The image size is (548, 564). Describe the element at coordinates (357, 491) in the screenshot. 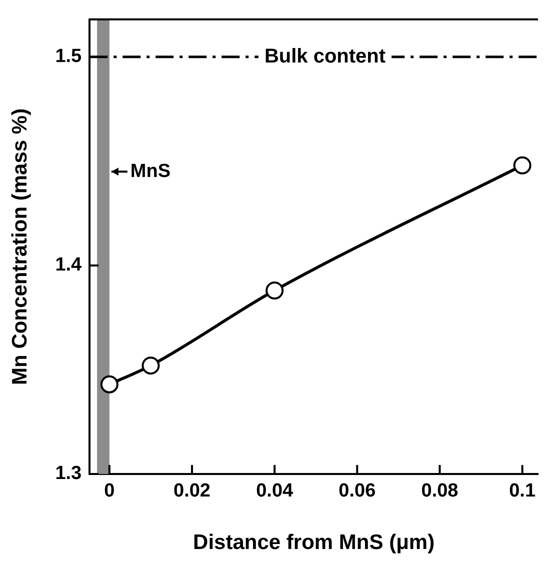

I see `x-tick-label: 0.06` at that location.